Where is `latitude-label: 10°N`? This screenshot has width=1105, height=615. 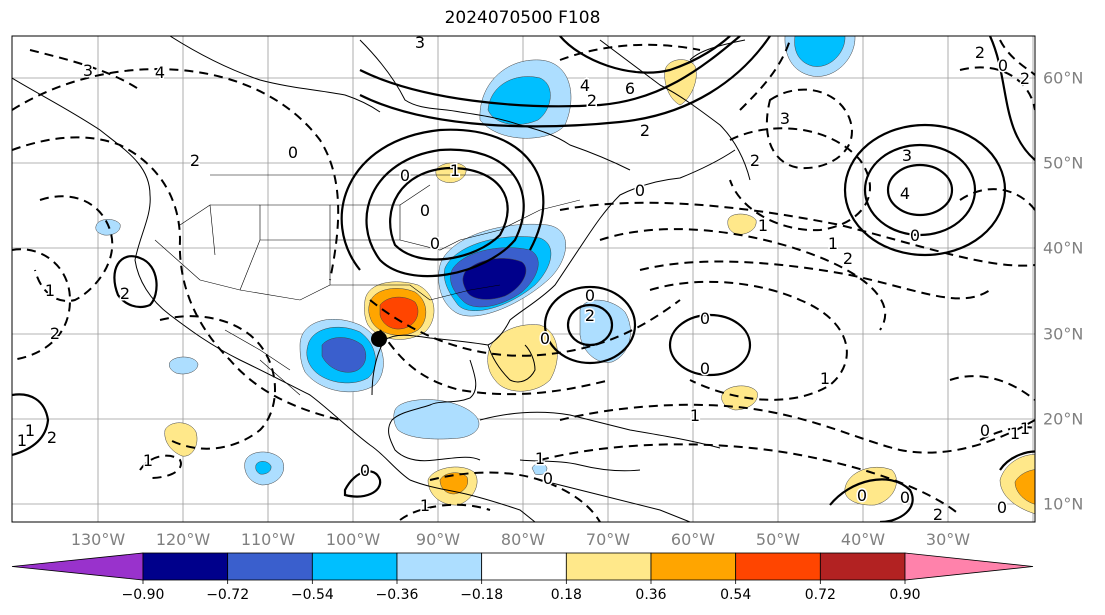
latitude-label: 10°N is located at coordinates (1063, 504).